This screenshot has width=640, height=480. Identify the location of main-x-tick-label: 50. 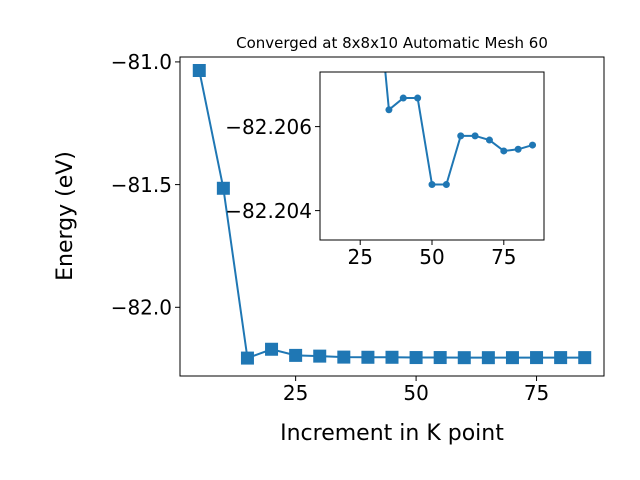
(415, 393).